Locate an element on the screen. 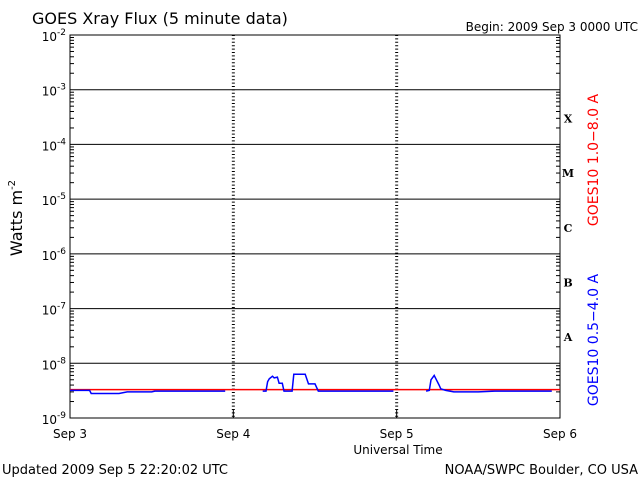 The image size is (640, 480). y-tick-label-3: 10⁻⁵ is located at coordinates (54, 200).